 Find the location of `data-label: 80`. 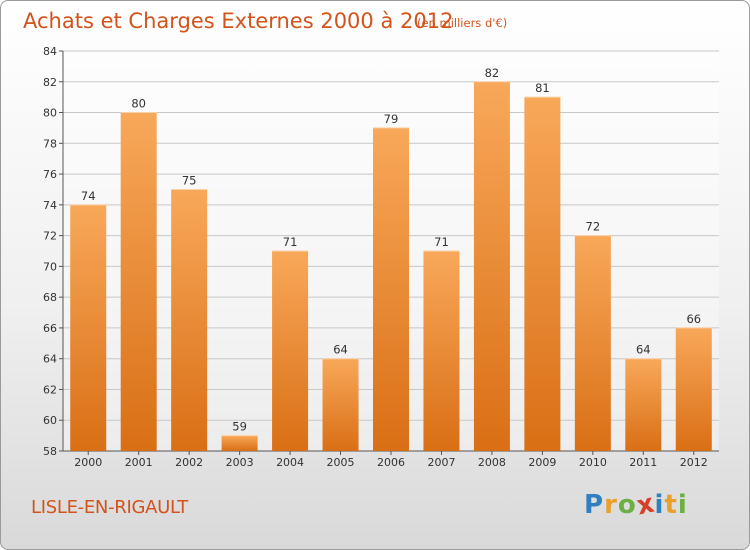

data-label: 80 is located at coordinates (138, 104).